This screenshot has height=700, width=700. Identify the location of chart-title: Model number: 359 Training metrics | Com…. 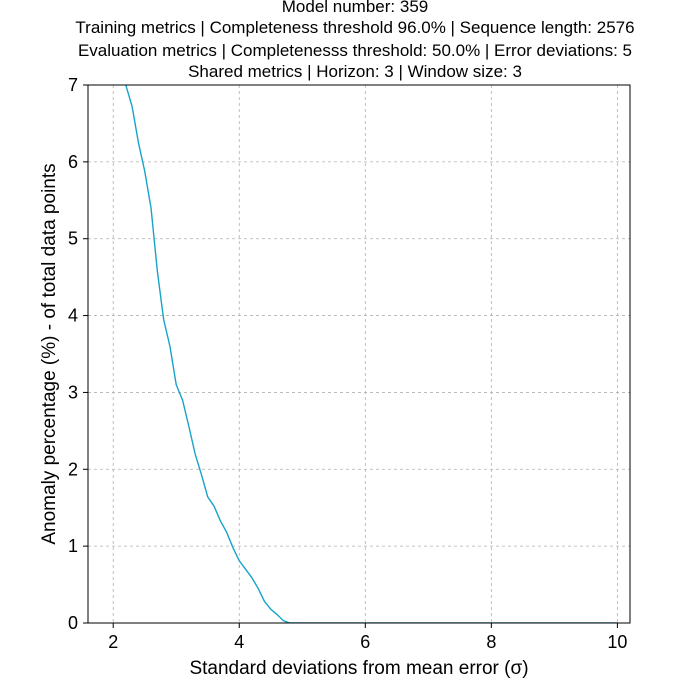
(354, 40).